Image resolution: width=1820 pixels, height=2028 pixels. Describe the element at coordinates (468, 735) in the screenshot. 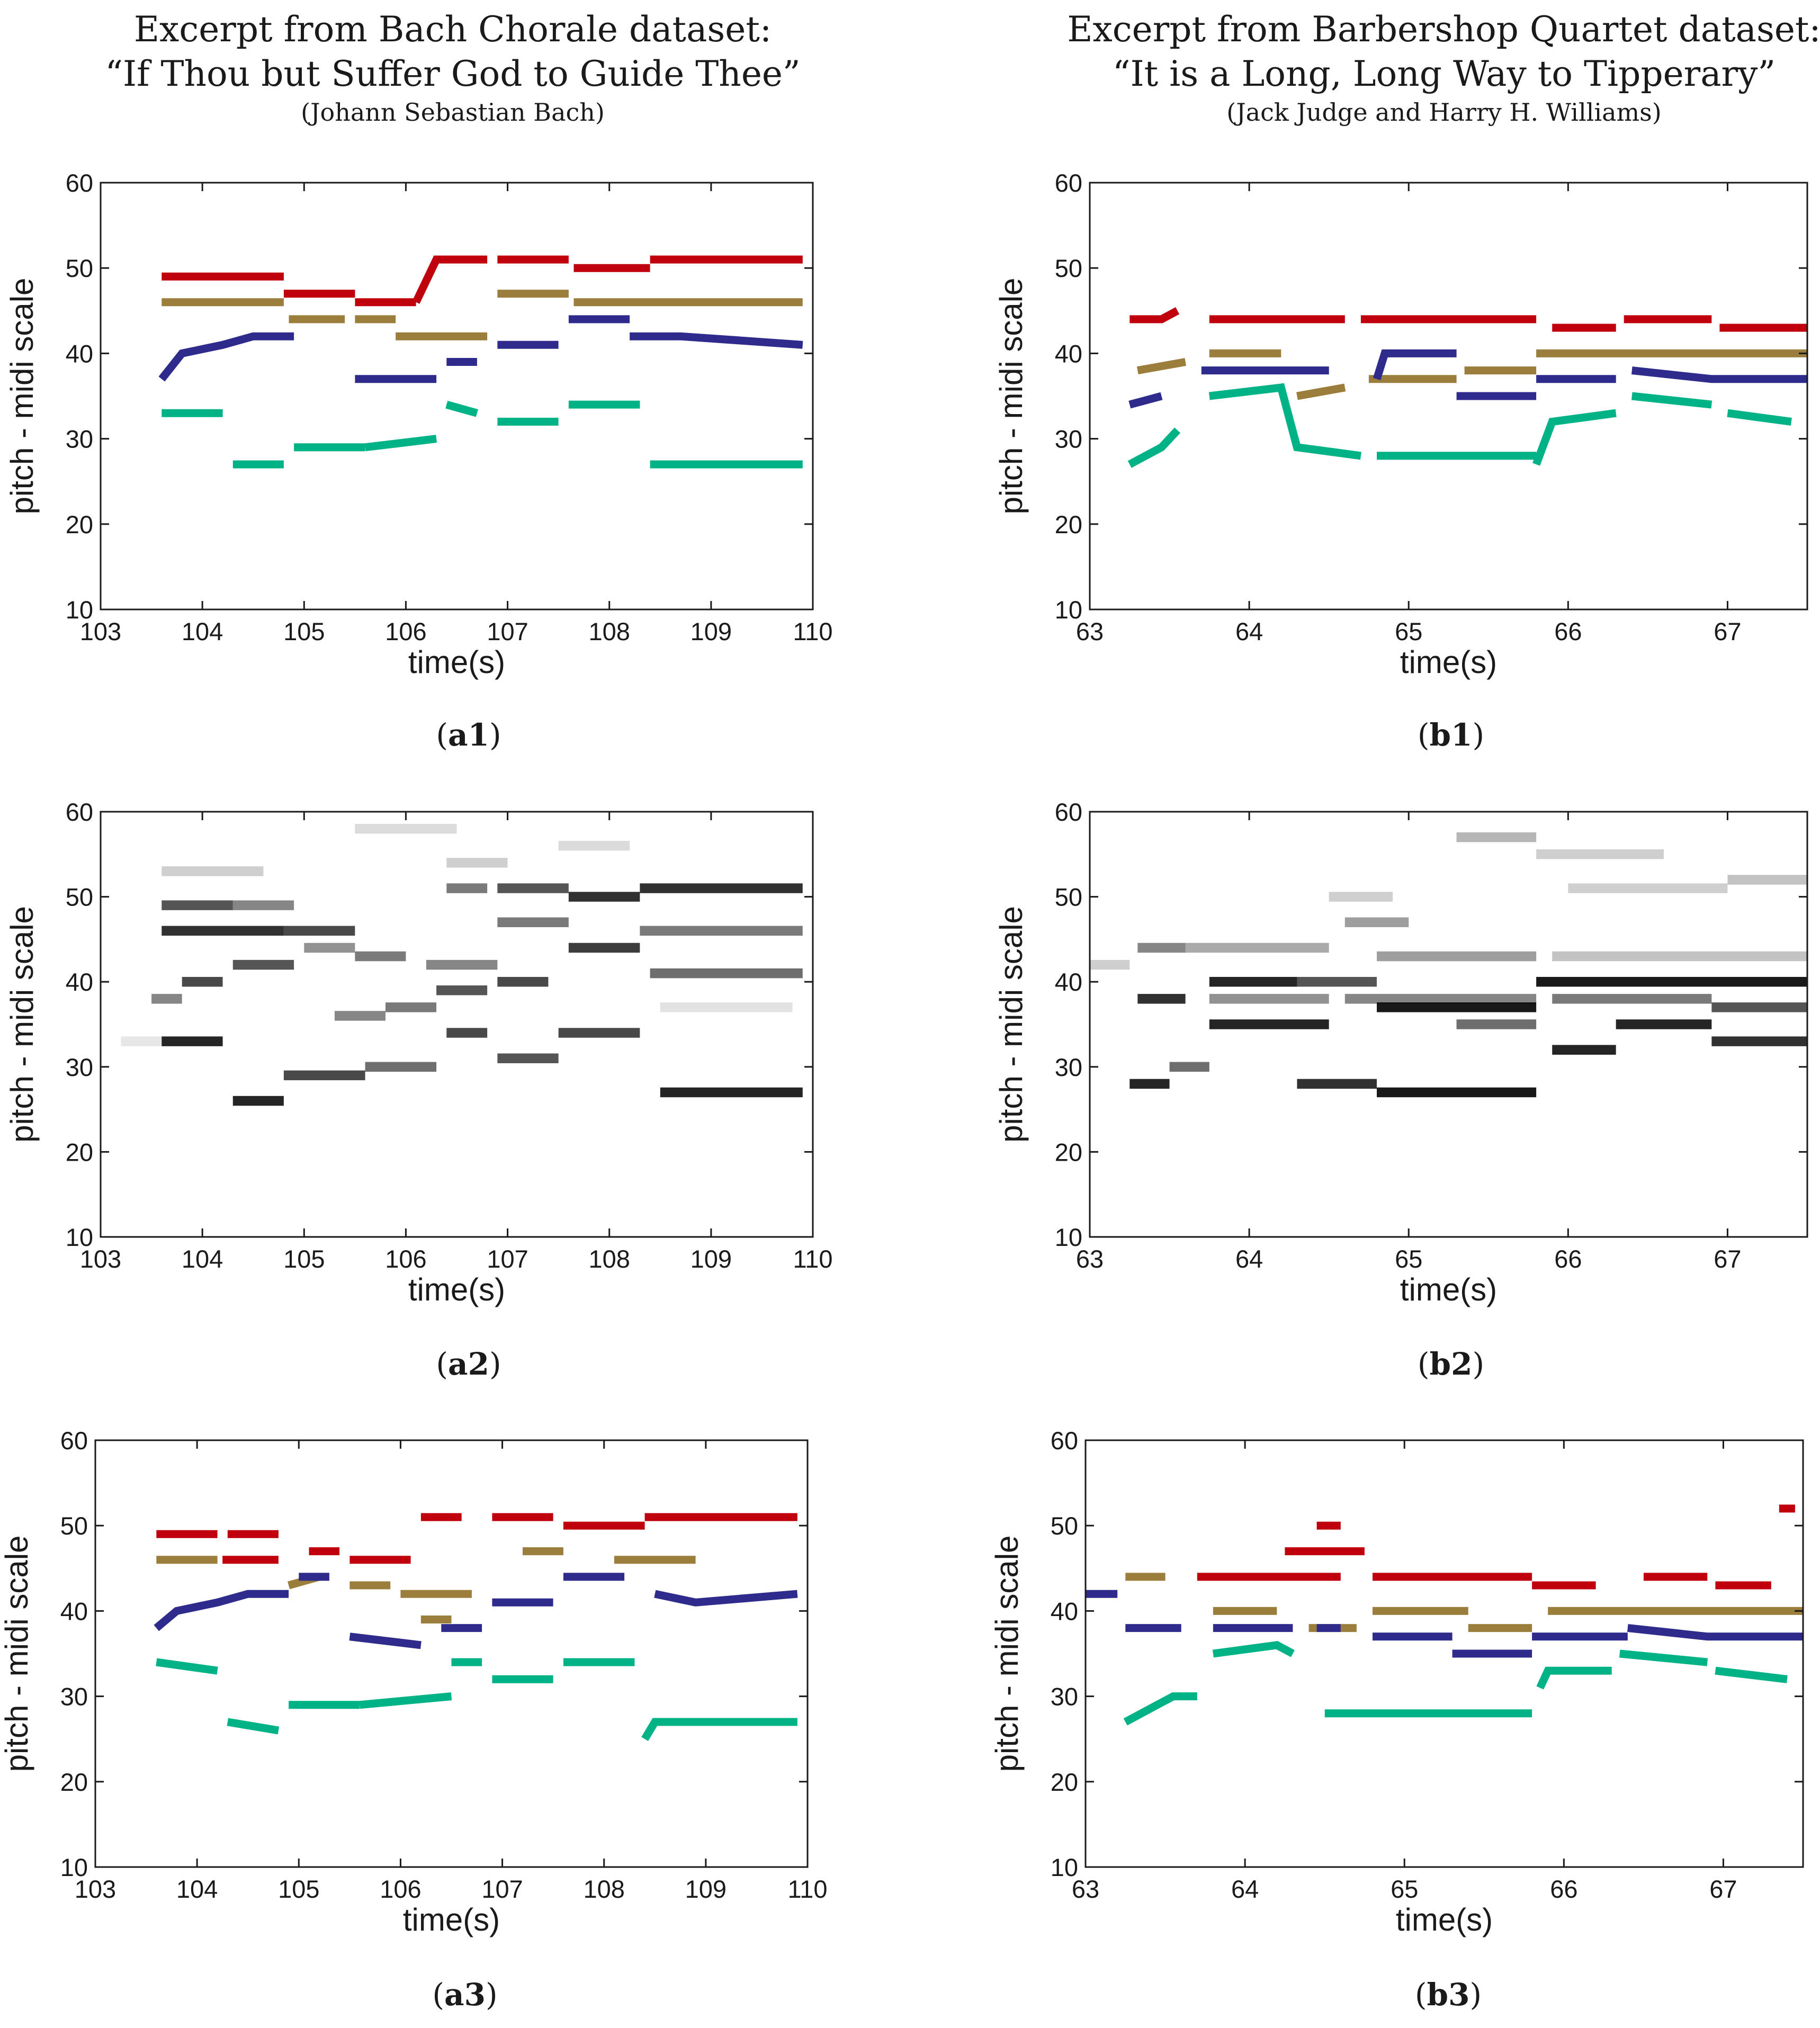

I see `panel-label: (a1)` at that location.